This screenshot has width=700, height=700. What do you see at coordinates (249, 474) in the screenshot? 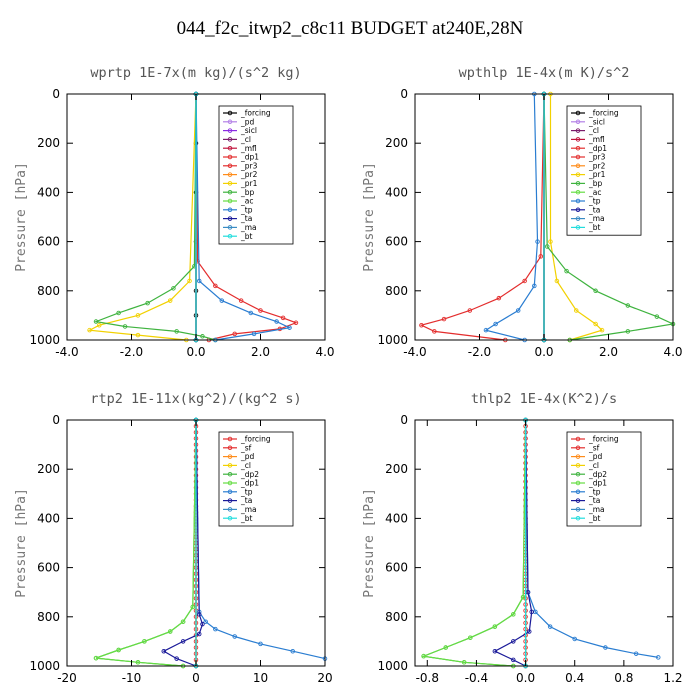
I see `legend-entry: _dp2` at bounding box center [249, 474].